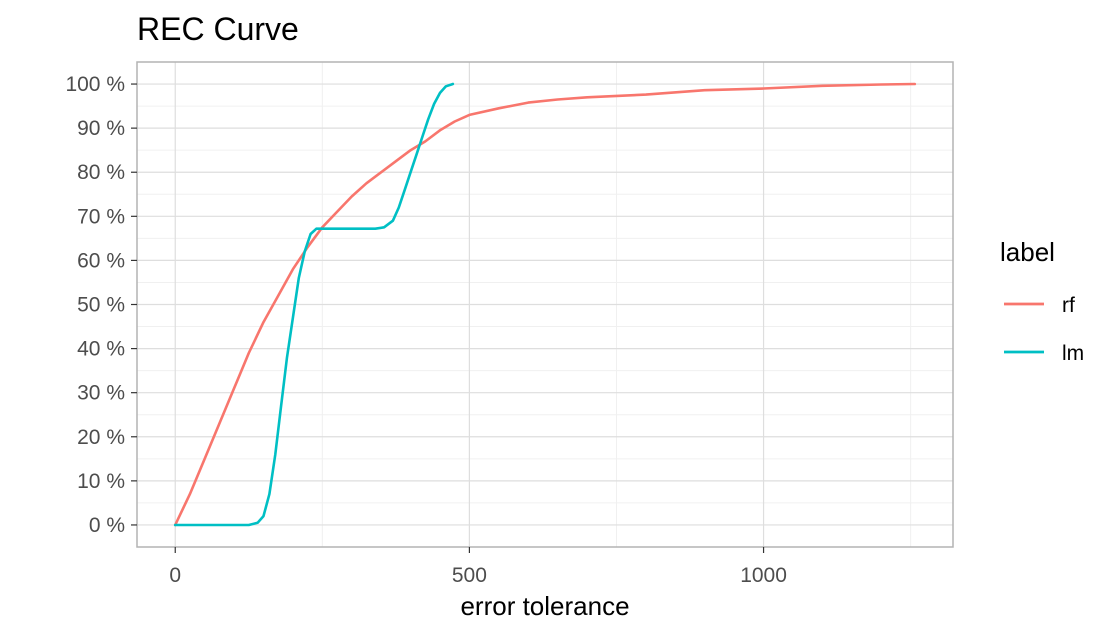  Describe the element at coordinates (175, 575) in the screenshot. I see `x-tick-label: 0` at that location.